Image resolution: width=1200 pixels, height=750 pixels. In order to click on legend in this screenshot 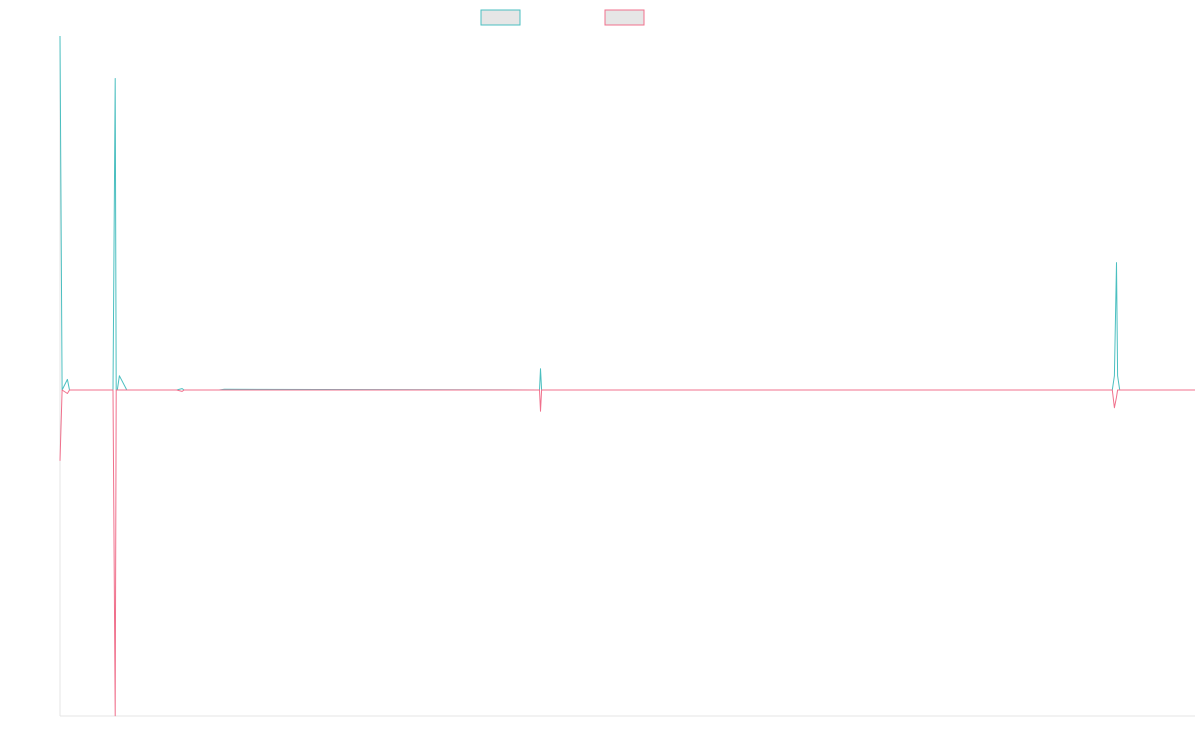, I will do `click(562, 17)`.